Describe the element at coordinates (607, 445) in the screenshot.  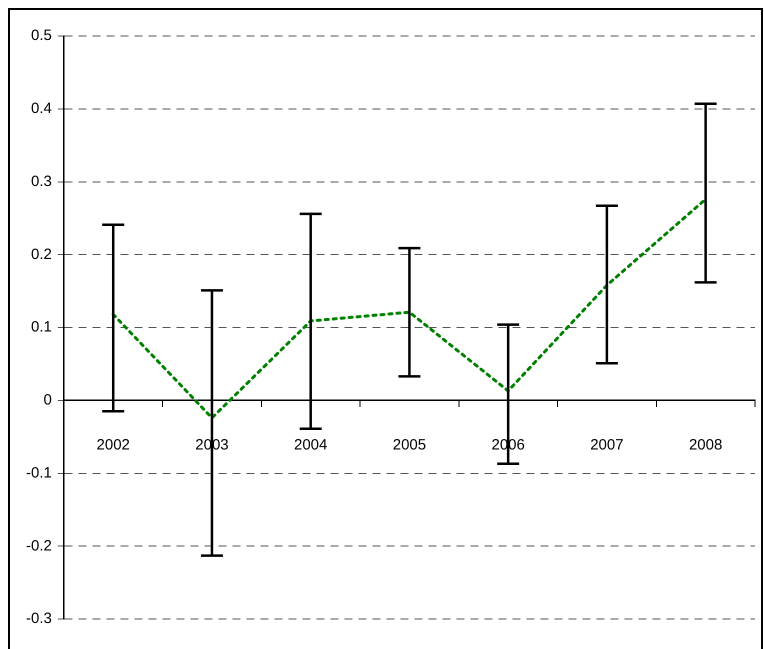
I see `x-tick-label: 2007` at that location.